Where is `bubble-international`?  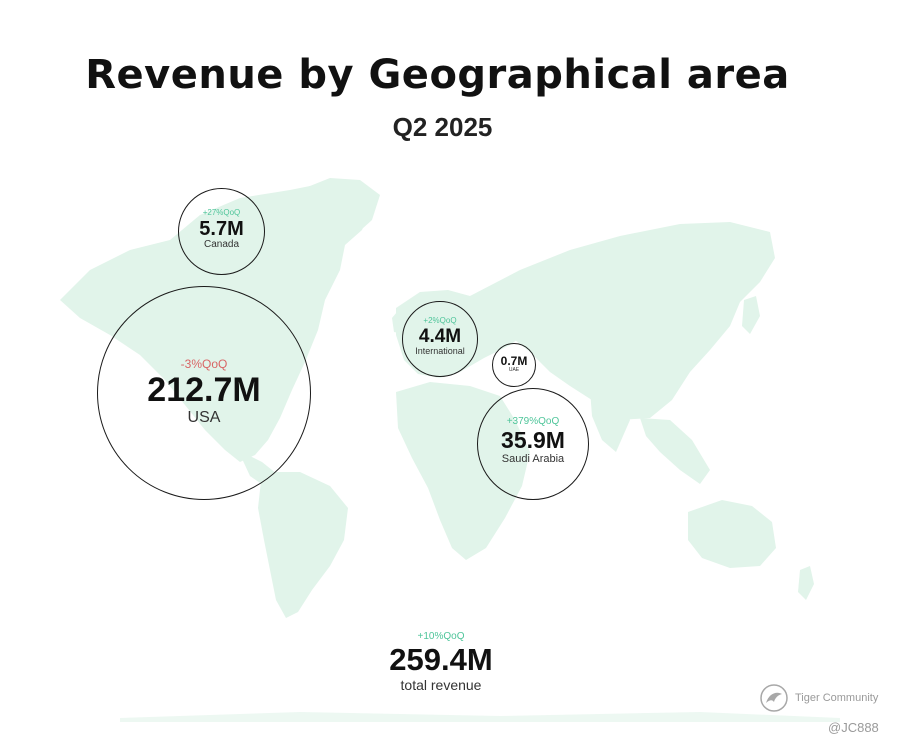 bubble-international is located at coordinates (440, 339).